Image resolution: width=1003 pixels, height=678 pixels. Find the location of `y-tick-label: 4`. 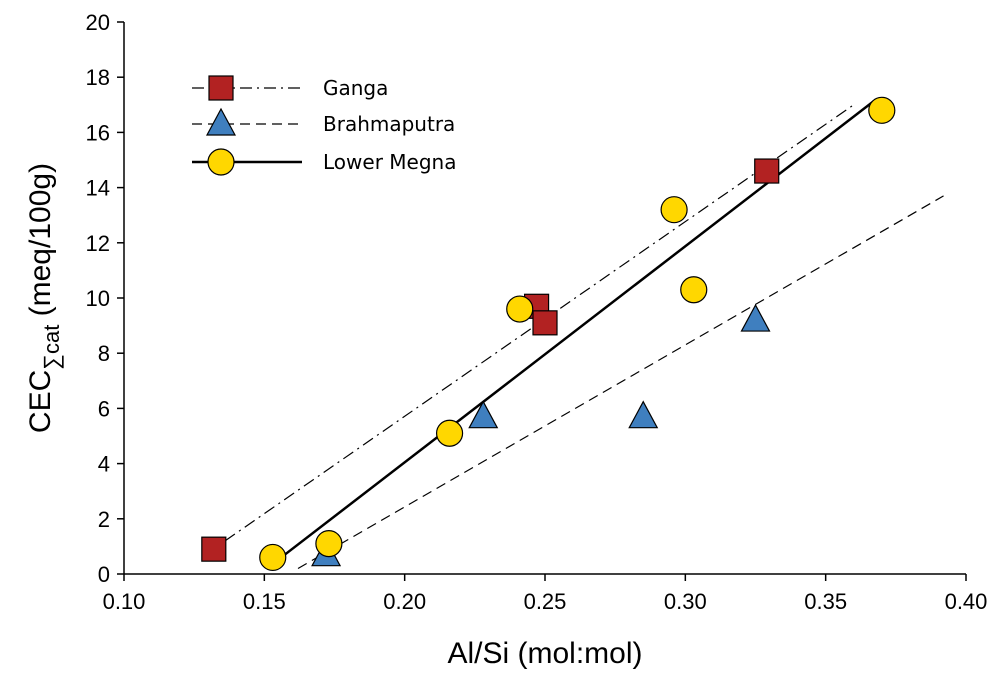

y-tick-label: 4 is located at coordinates (104, 464).